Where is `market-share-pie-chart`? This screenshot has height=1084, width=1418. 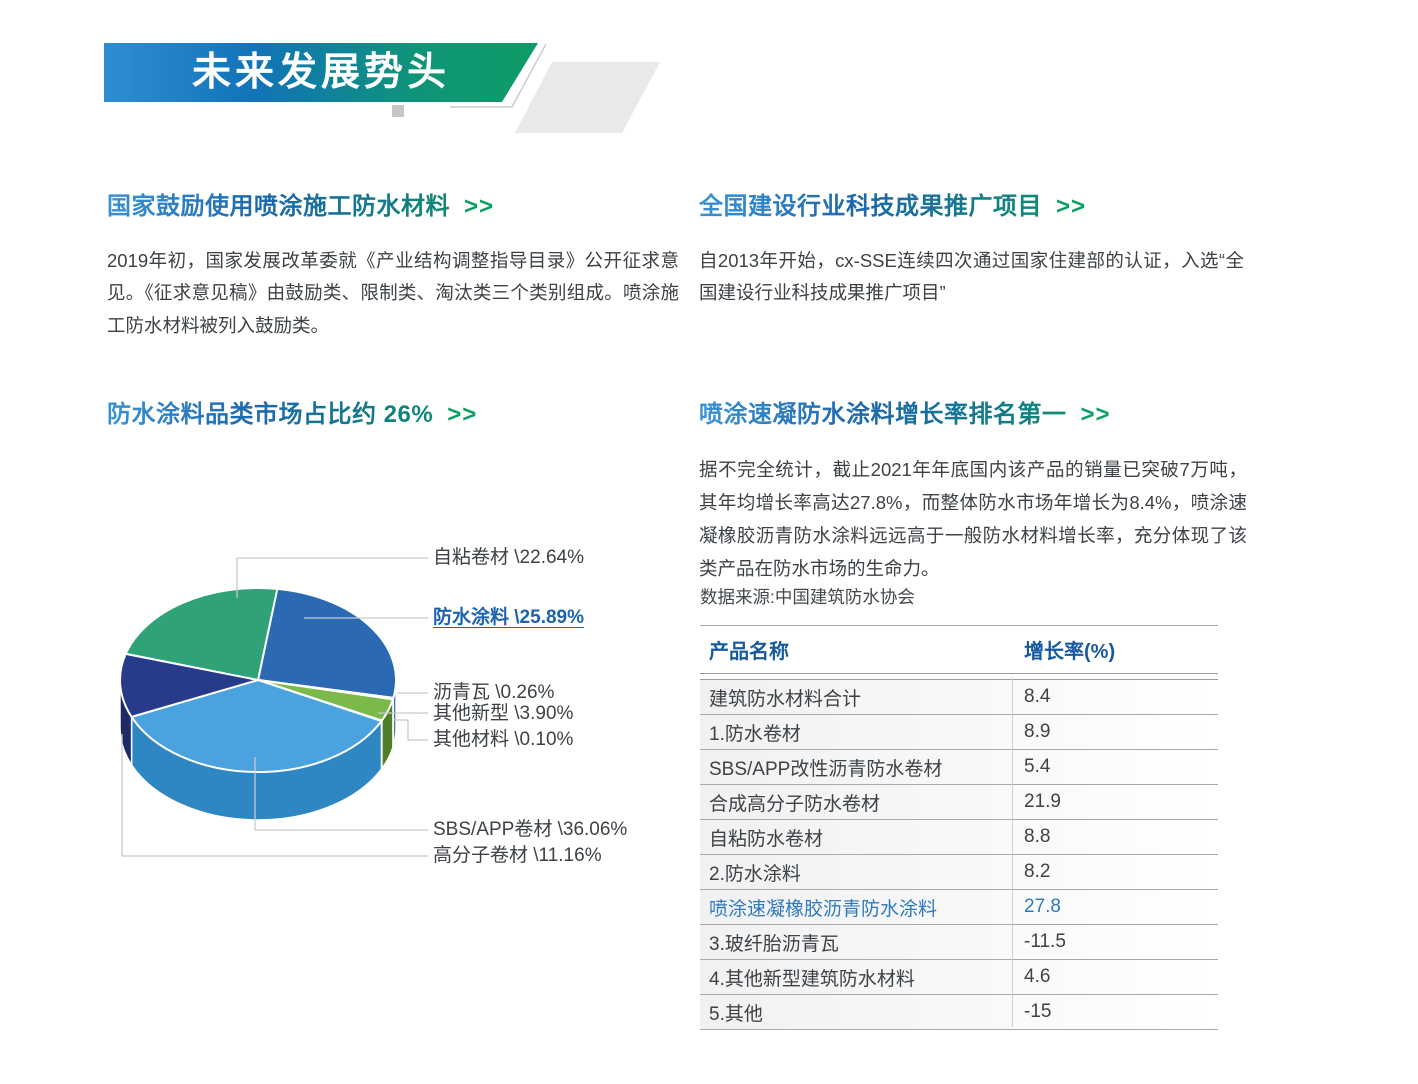 market-share-pie-chart is located at coordinates (273, 707).